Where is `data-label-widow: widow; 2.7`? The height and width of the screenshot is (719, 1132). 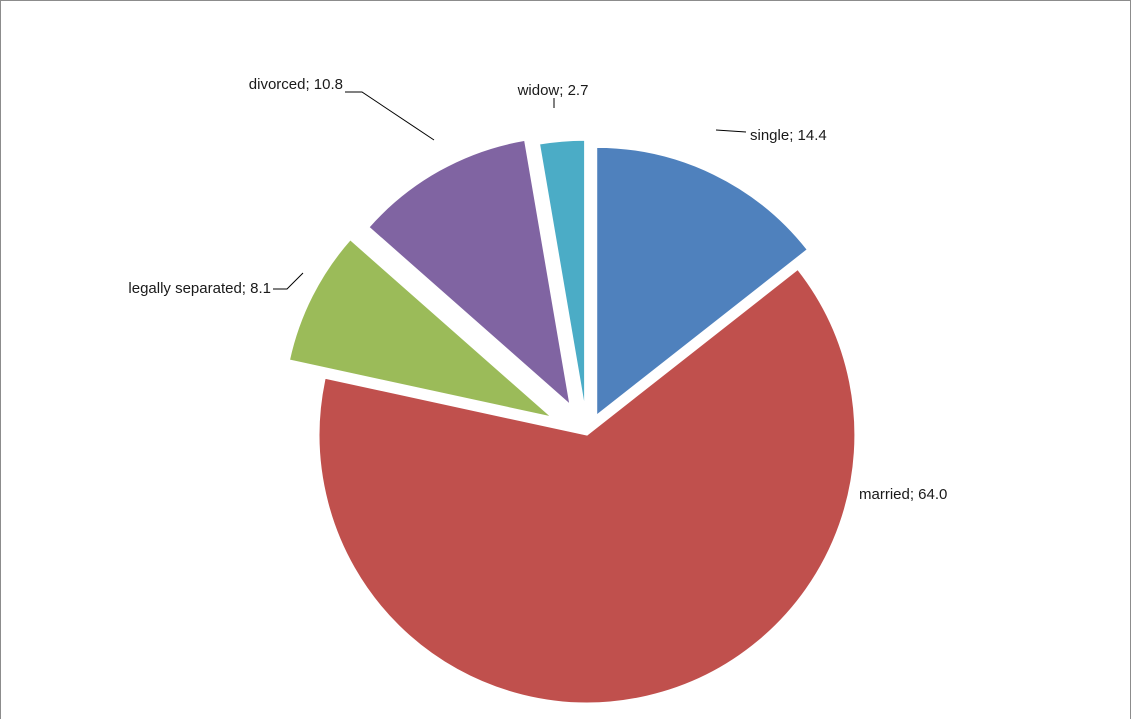
data-label-widow: widow; 2.7 is located at coordinates (553, 90).